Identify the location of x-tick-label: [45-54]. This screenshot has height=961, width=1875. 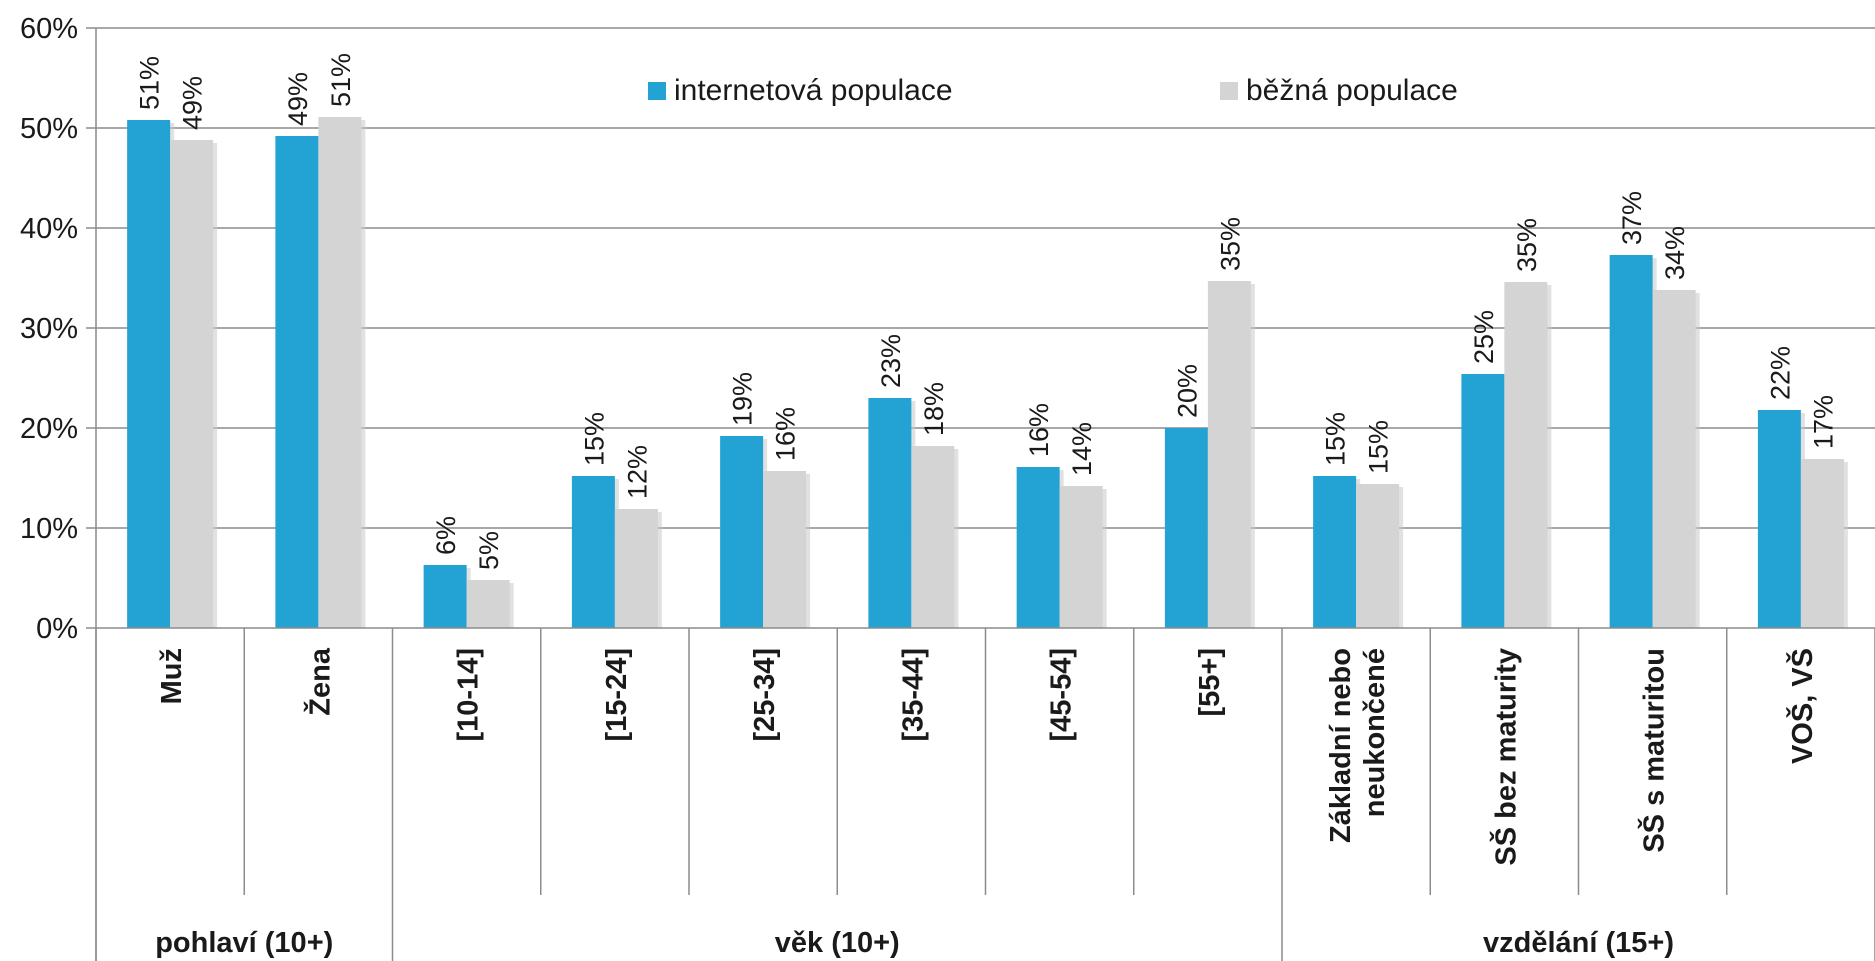
(1062, 695).